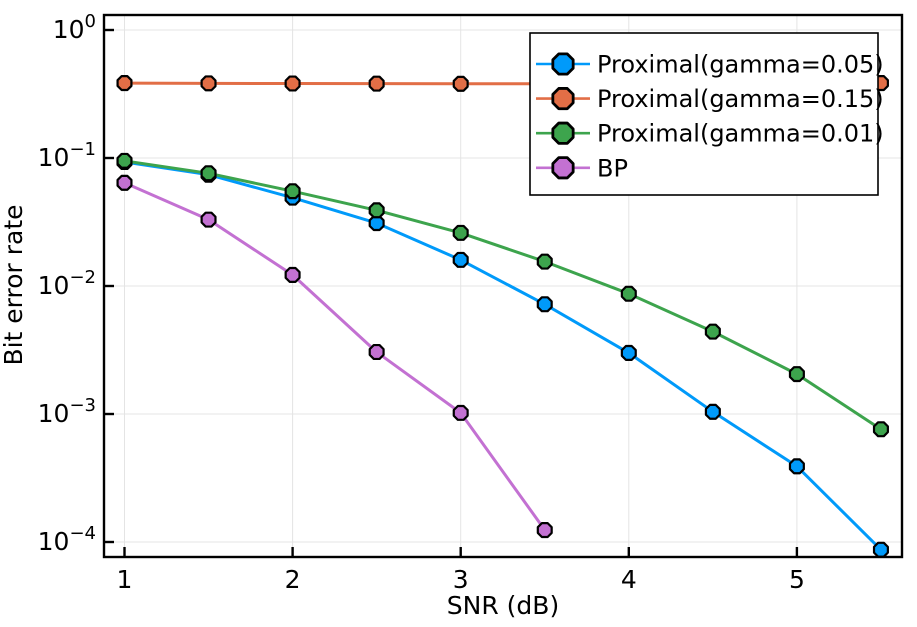  What do you see at coordinates (797, 579) in the screenshot?
I see `x-tick-label: 5` at bounding box center [797, 579].